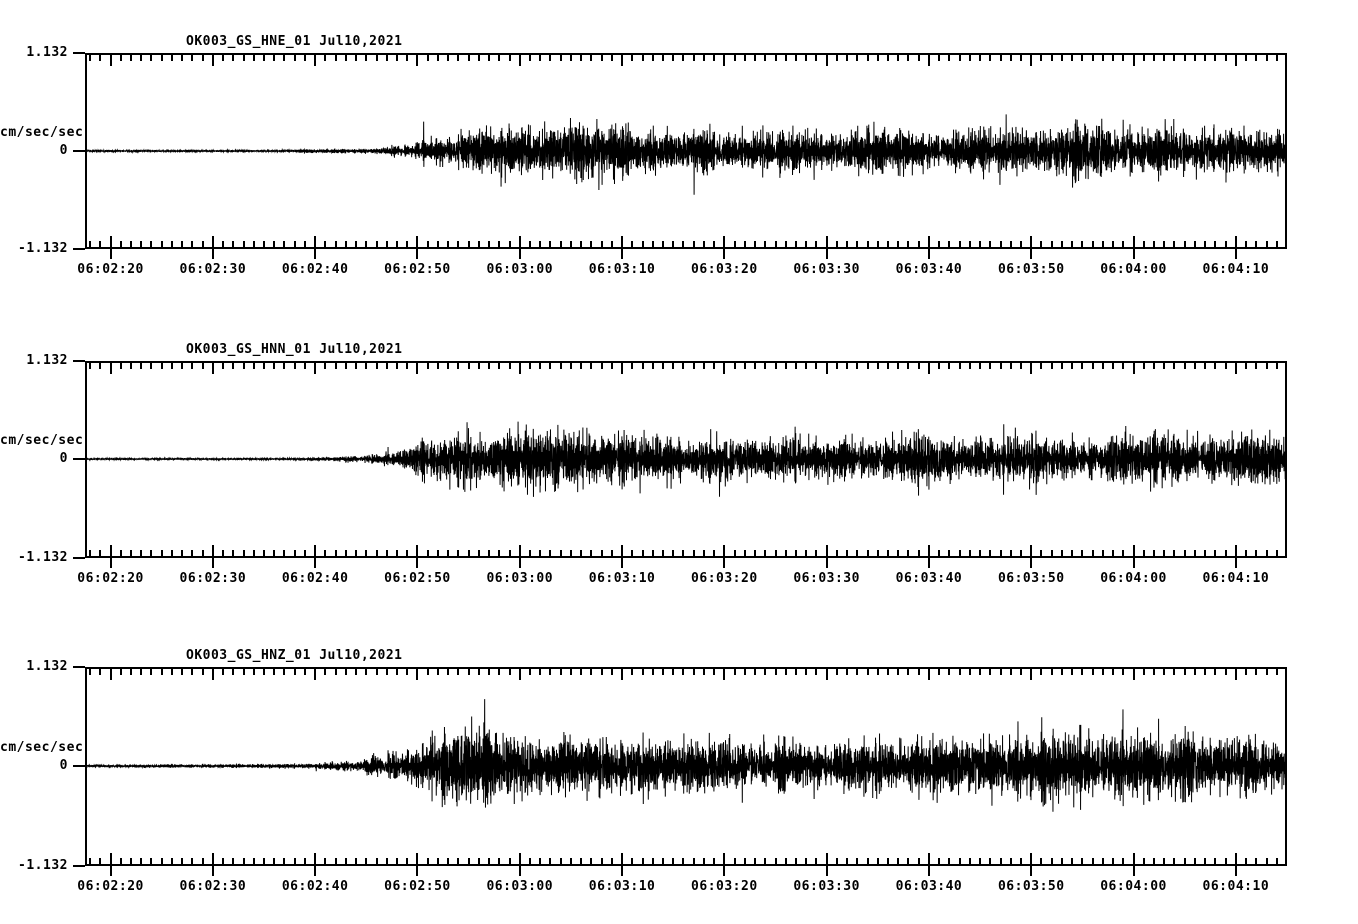 The width and height of the screenshot is (1358, 924). What do you see at coordinates (43, 248) in the screenshot?
I see `panel-hne-ymin-label: -1.132` at bounding box center [43, 248].